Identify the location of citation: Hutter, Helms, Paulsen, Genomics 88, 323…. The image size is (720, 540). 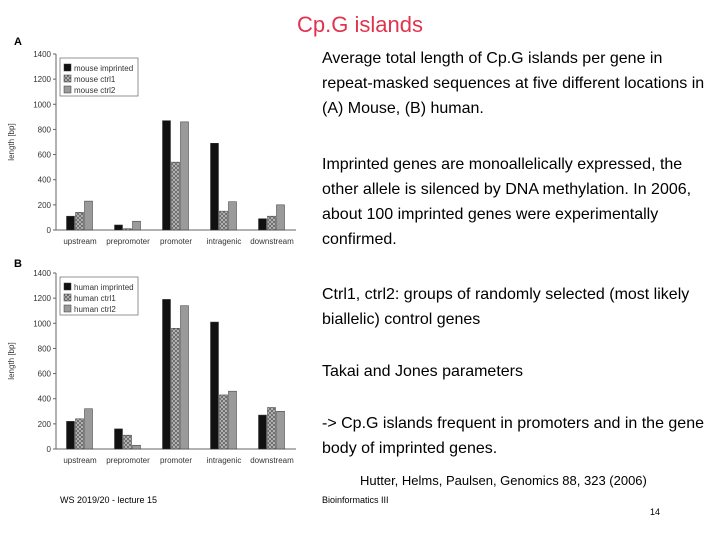
(503, 480).